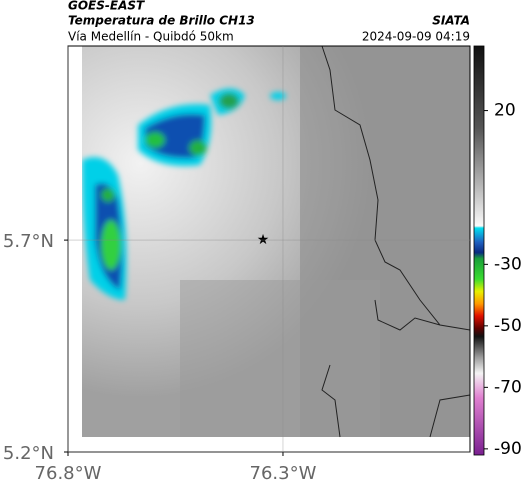  What do you see at coordinates (161, 21) in the screenshot?
I see `subtitle: Temperatura de Brillo CH13` at bounding box center [161, 21].